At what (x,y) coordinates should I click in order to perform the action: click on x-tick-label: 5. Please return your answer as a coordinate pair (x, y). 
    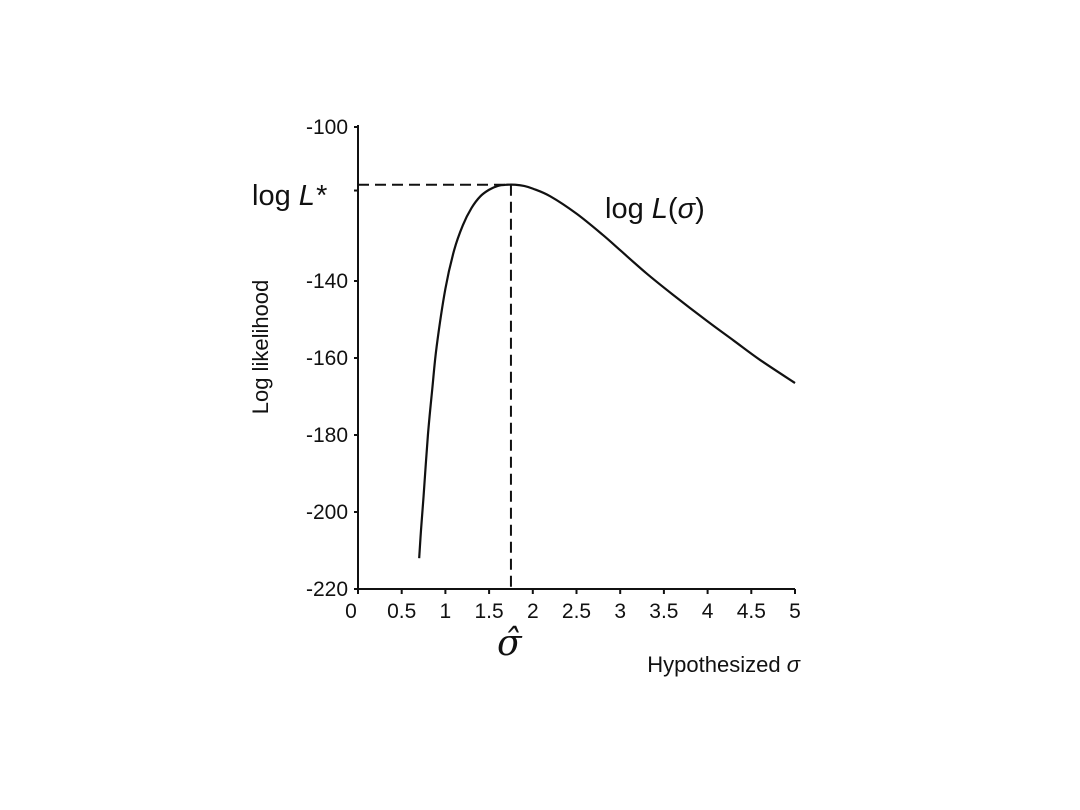
    Looking at the image, I should click on (795, 611).